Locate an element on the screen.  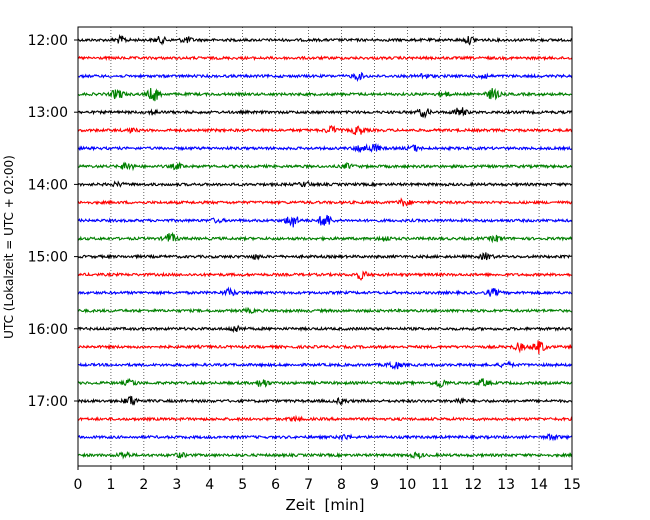
y-tick-label: 14:00 is located at coordinates (48, 185).